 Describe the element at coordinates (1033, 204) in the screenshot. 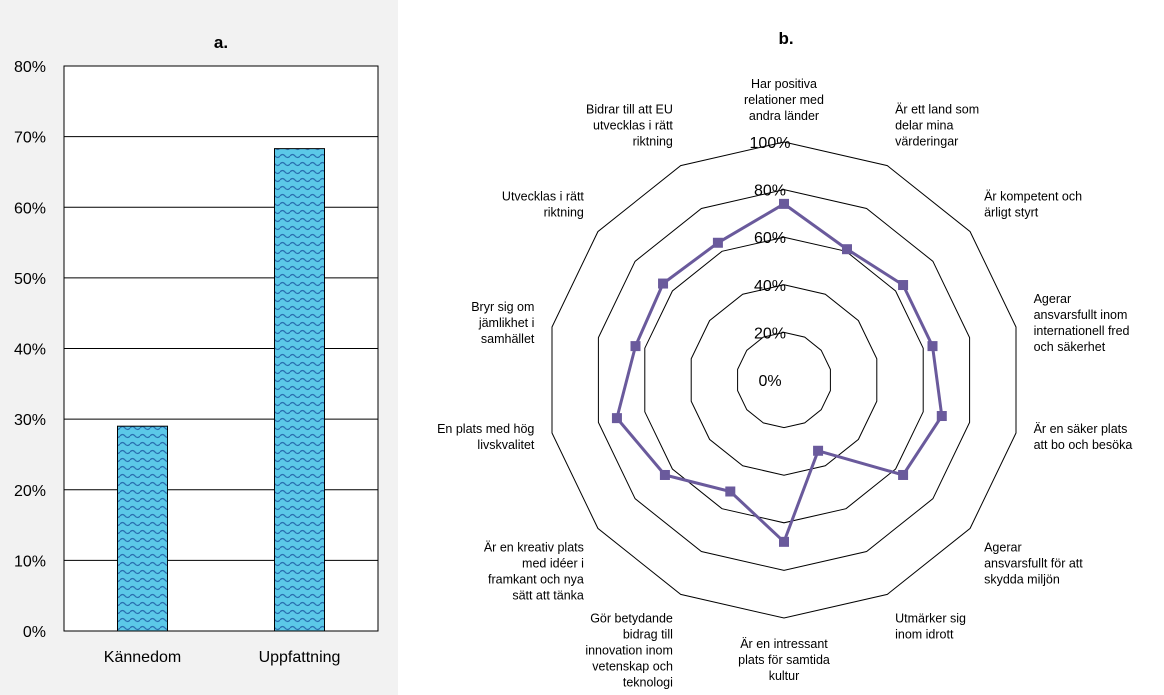

I see `spoke-label: Är kompetent och ärligt styrt` at that location.